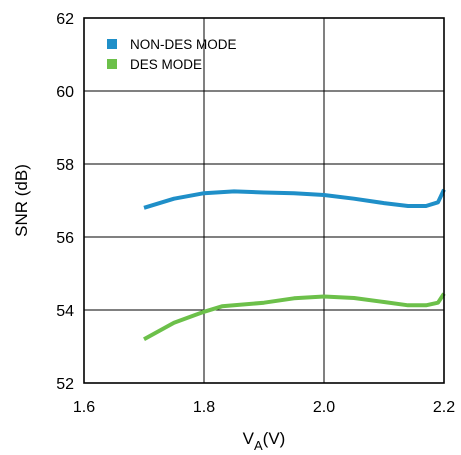 This screenshot has width=461, height=455. Describe the element at coordinates (324, 407) in the screenshot. I see `x-tick-label: 2.0` at that location.